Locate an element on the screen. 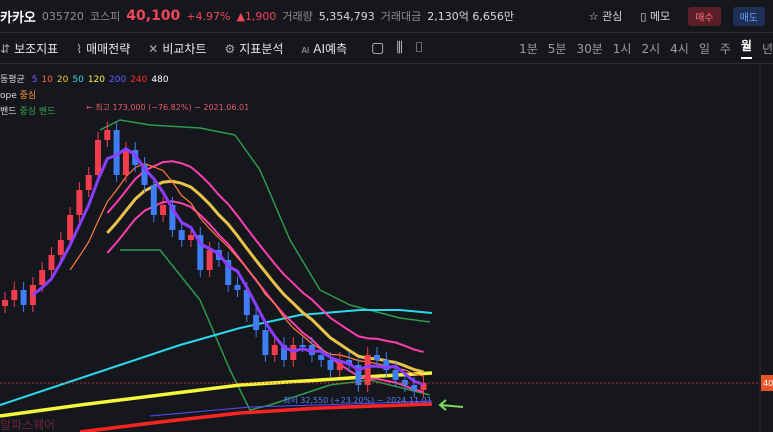  tool-text: 지표분석 is located at coordinates (261, 48).